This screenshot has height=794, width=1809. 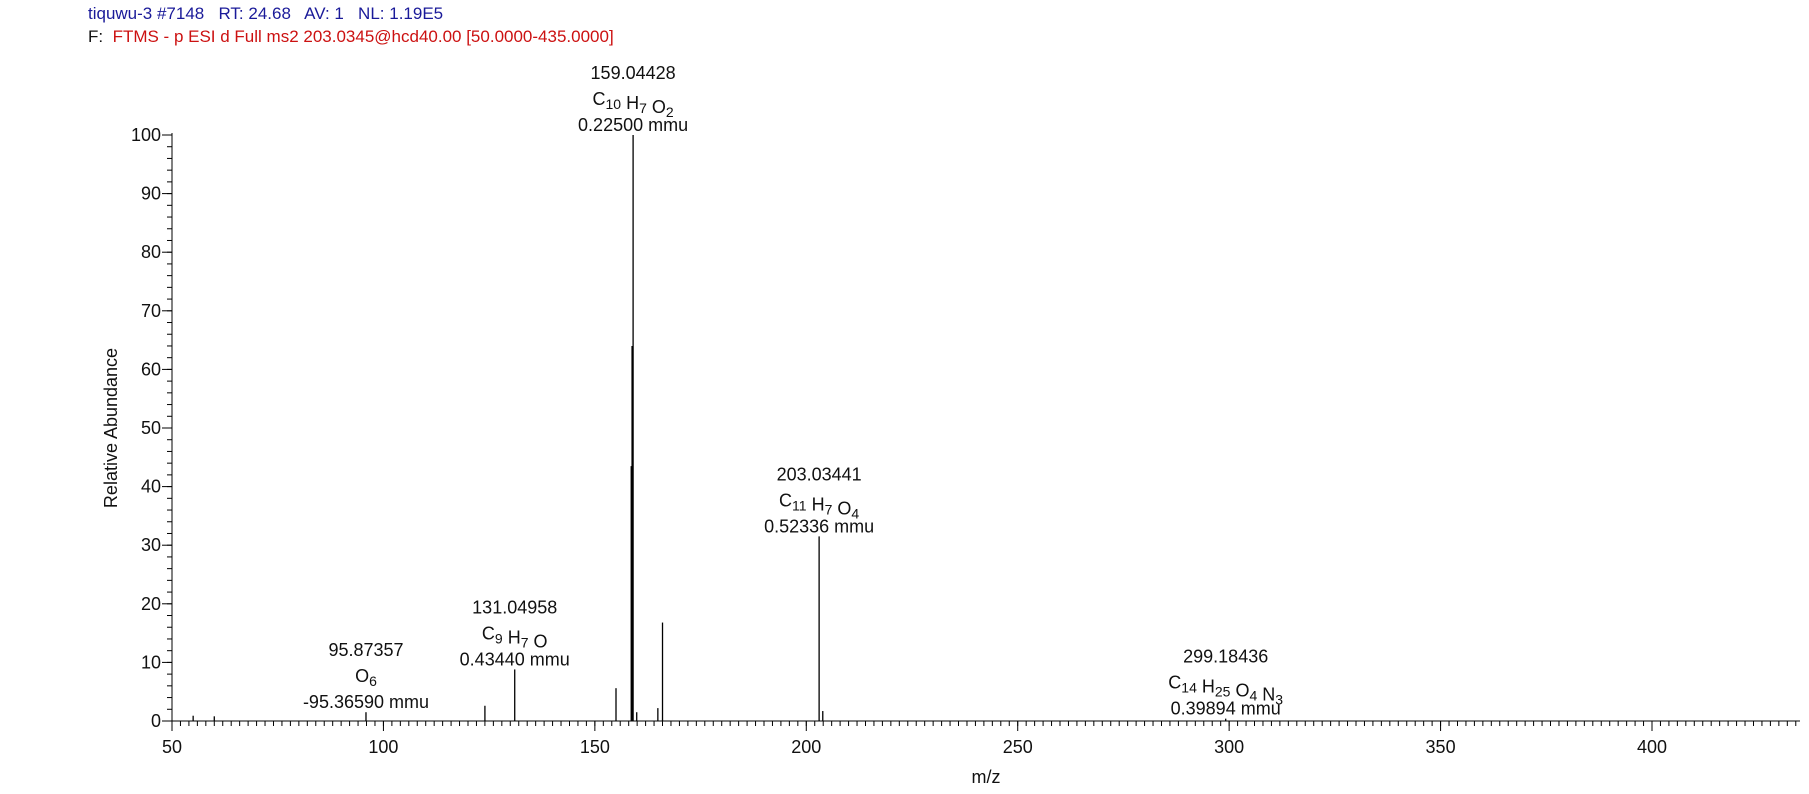 I want to click on peak-formula-label: C9 H7 O, so click(x=515, y=637).